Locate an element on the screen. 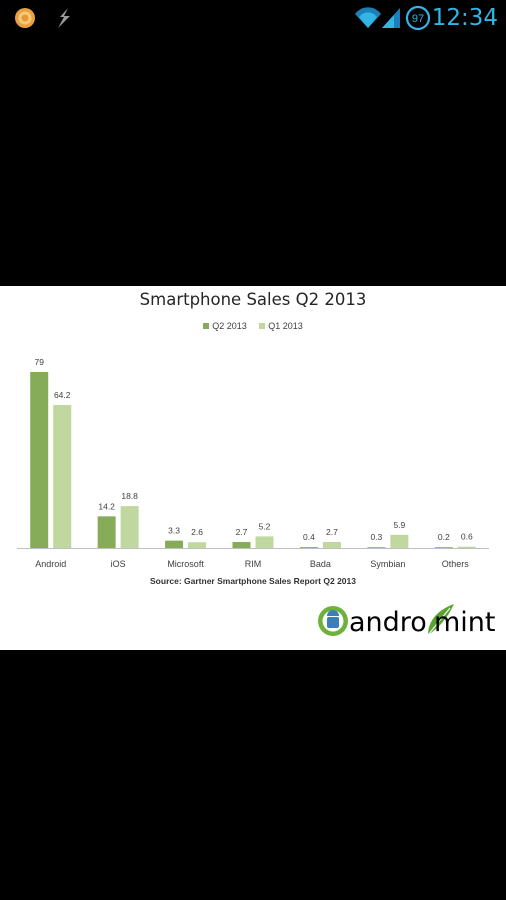  bar-microsoft-q1-2013 is located at coordinates (197, 545).